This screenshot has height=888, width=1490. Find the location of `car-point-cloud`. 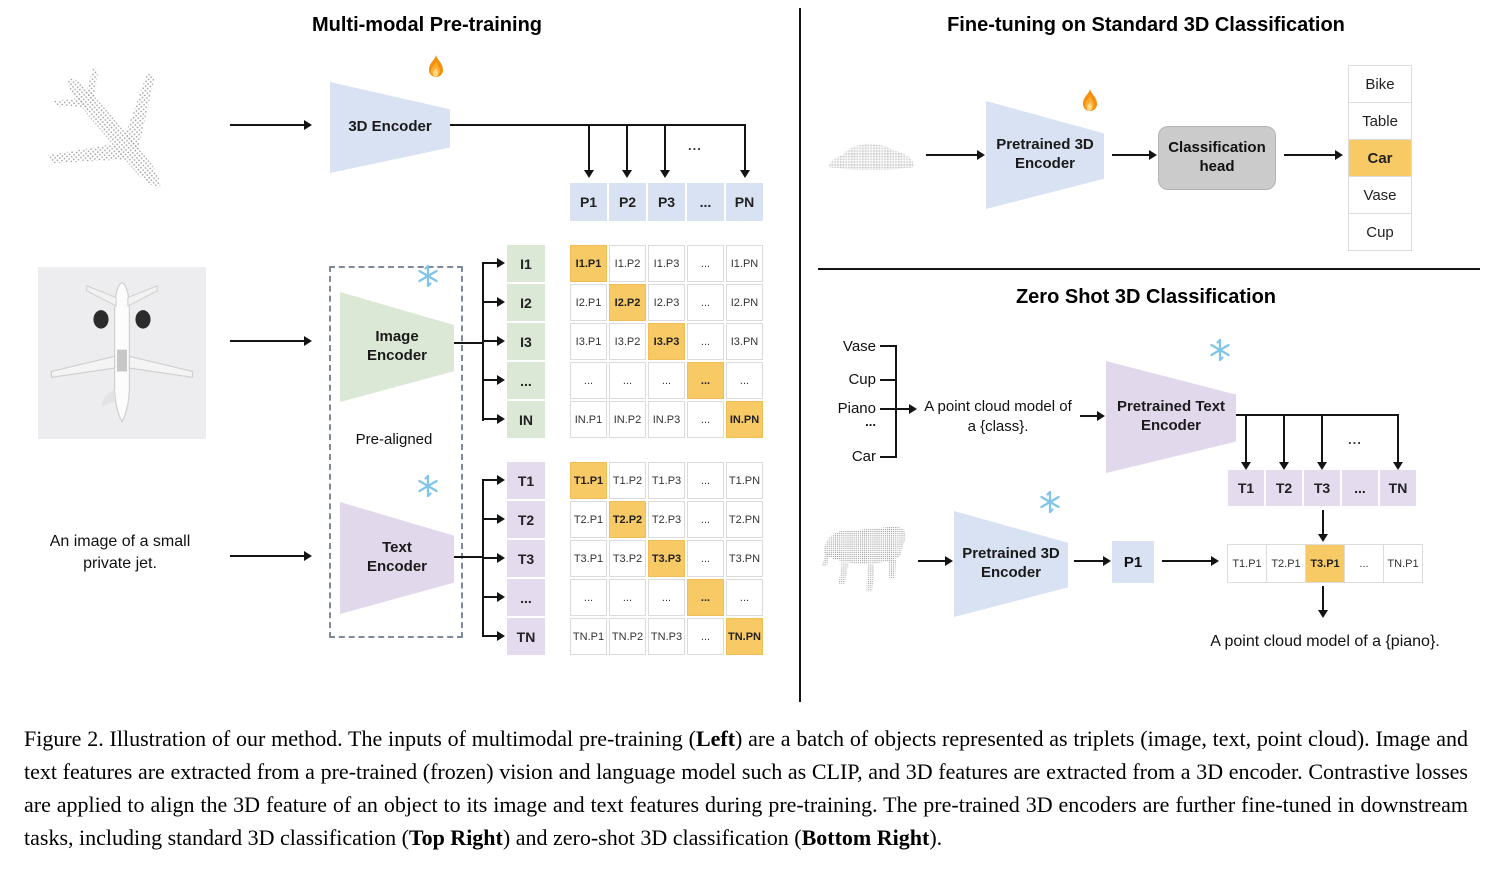

car-point-cloud is located at coordinates (871, 157).